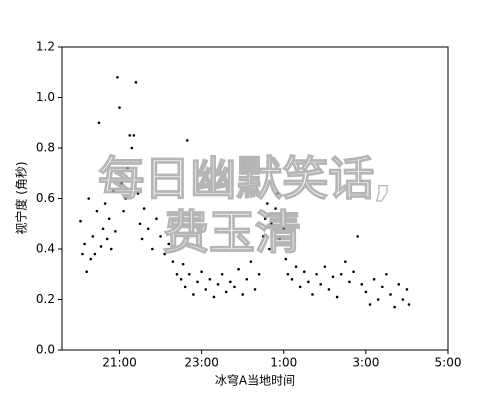  What do you see at coordinates (45, 198) in the screenshot?
I see `y-tick-label: 0.6` at bounding box center [45, 198].